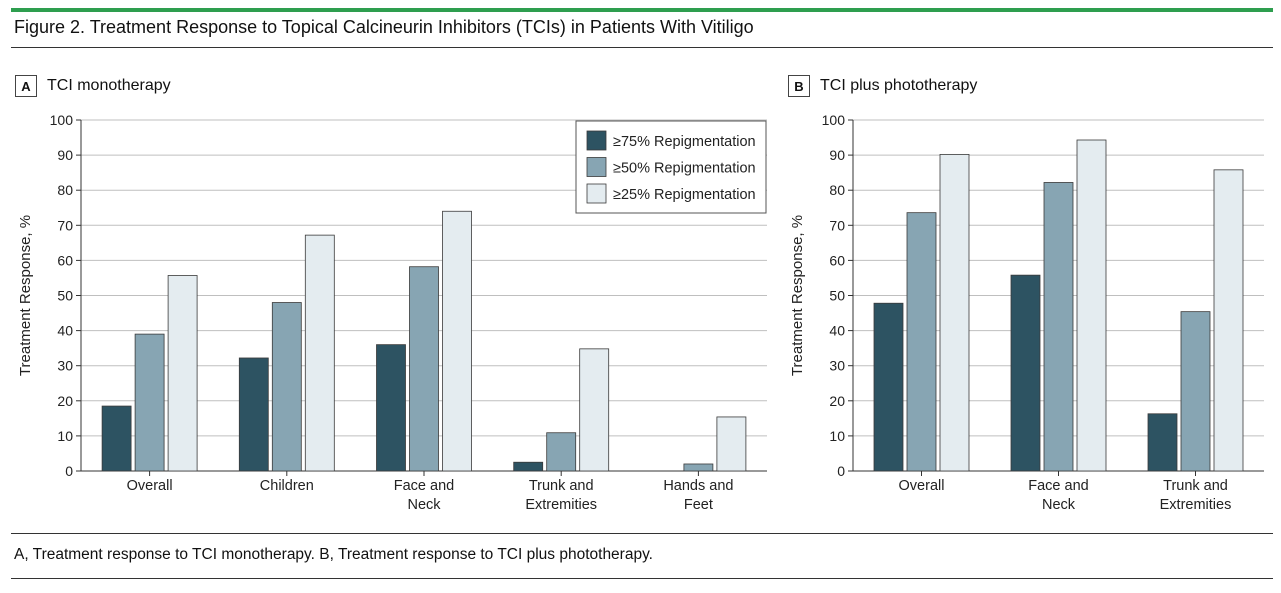 The height and width of the screenshot is (593, 1281). Describe the element at coordinates (642, 533) in the screenshot. I see `caption-top-divider` at that location.